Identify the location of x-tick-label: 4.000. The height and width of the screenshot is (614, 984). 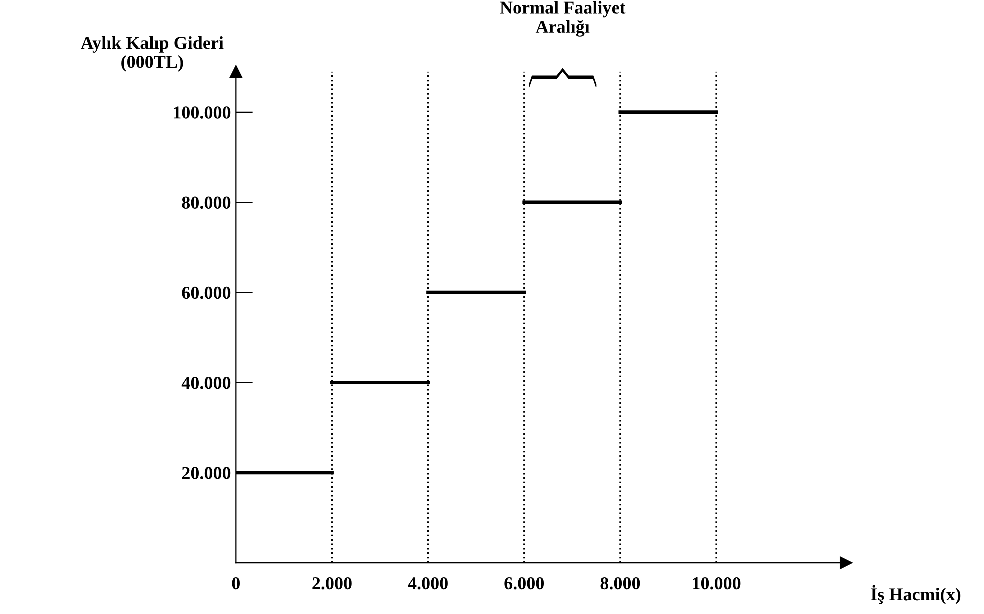
(428, 583).